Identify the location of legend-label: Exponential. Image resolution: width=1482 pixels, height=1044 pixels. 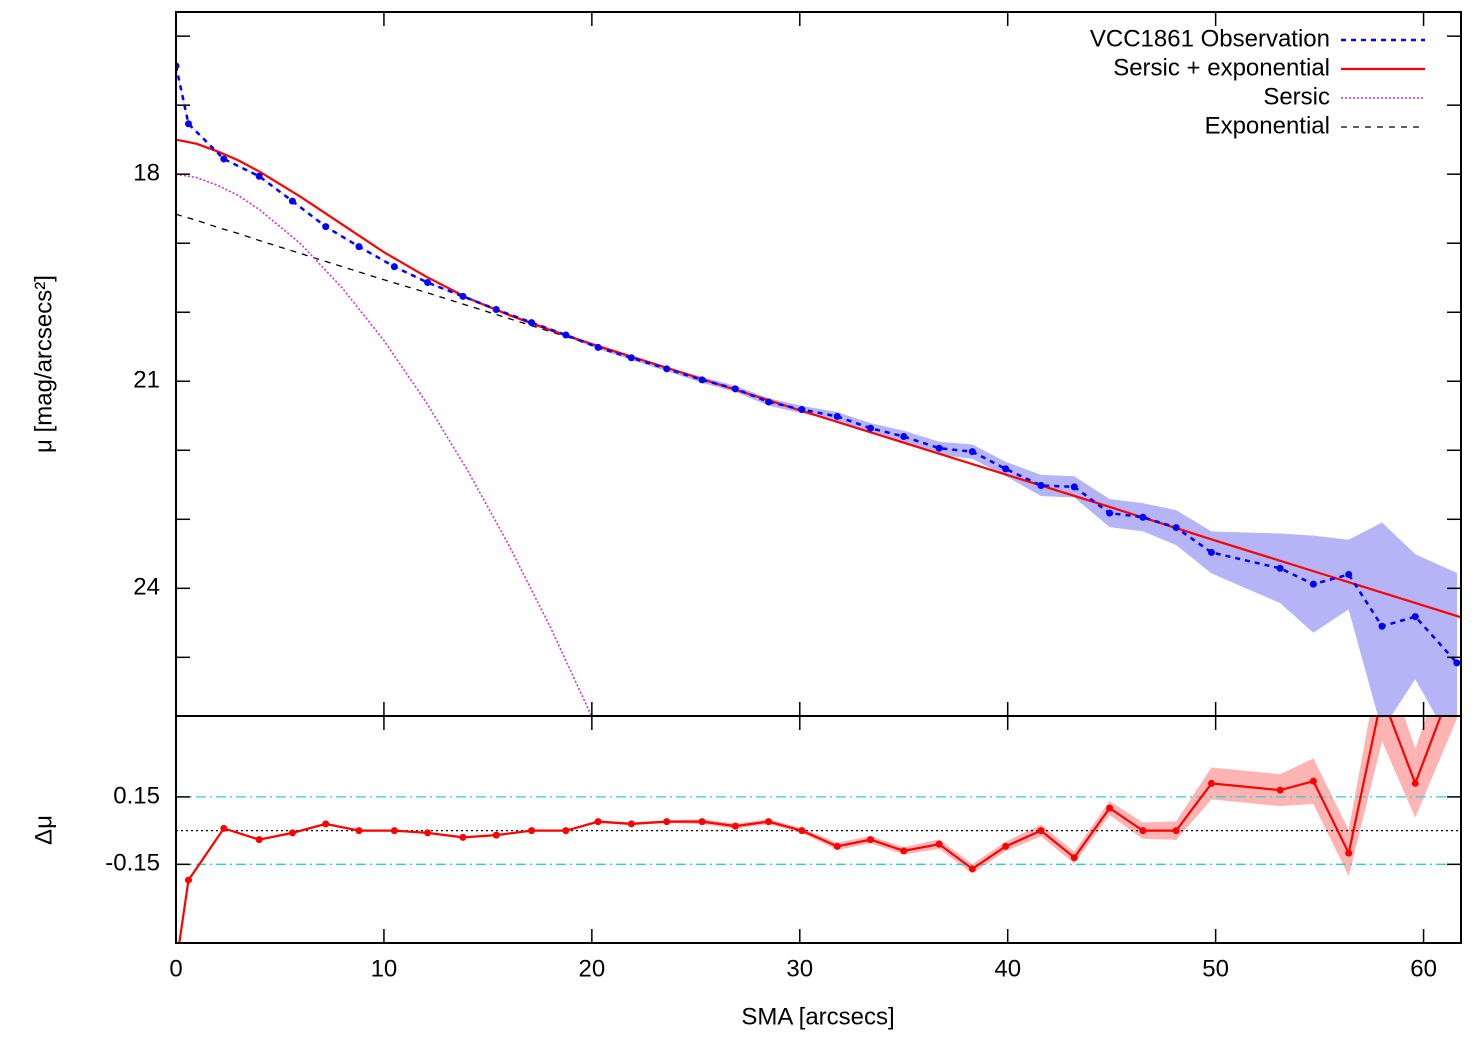
(1267, 125).